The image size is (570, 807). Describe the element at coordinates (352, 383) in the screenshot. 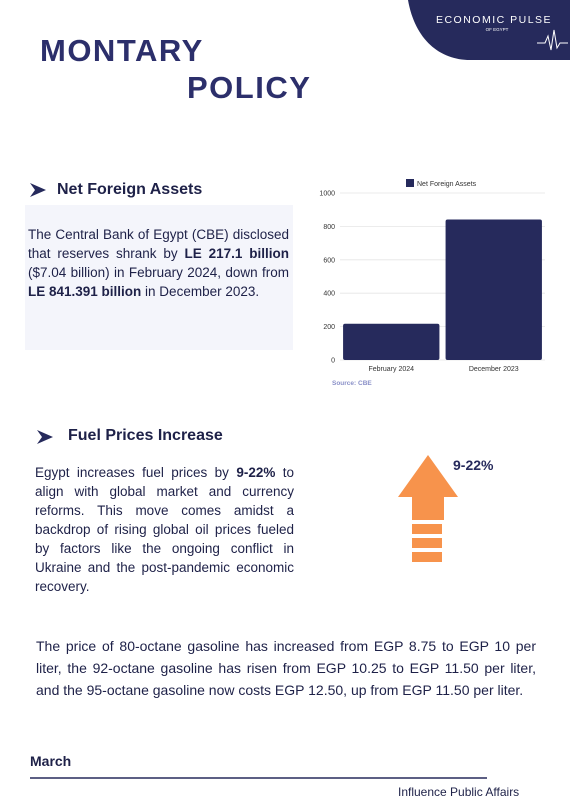

I see `chart-source: Source: CBE` at that location.